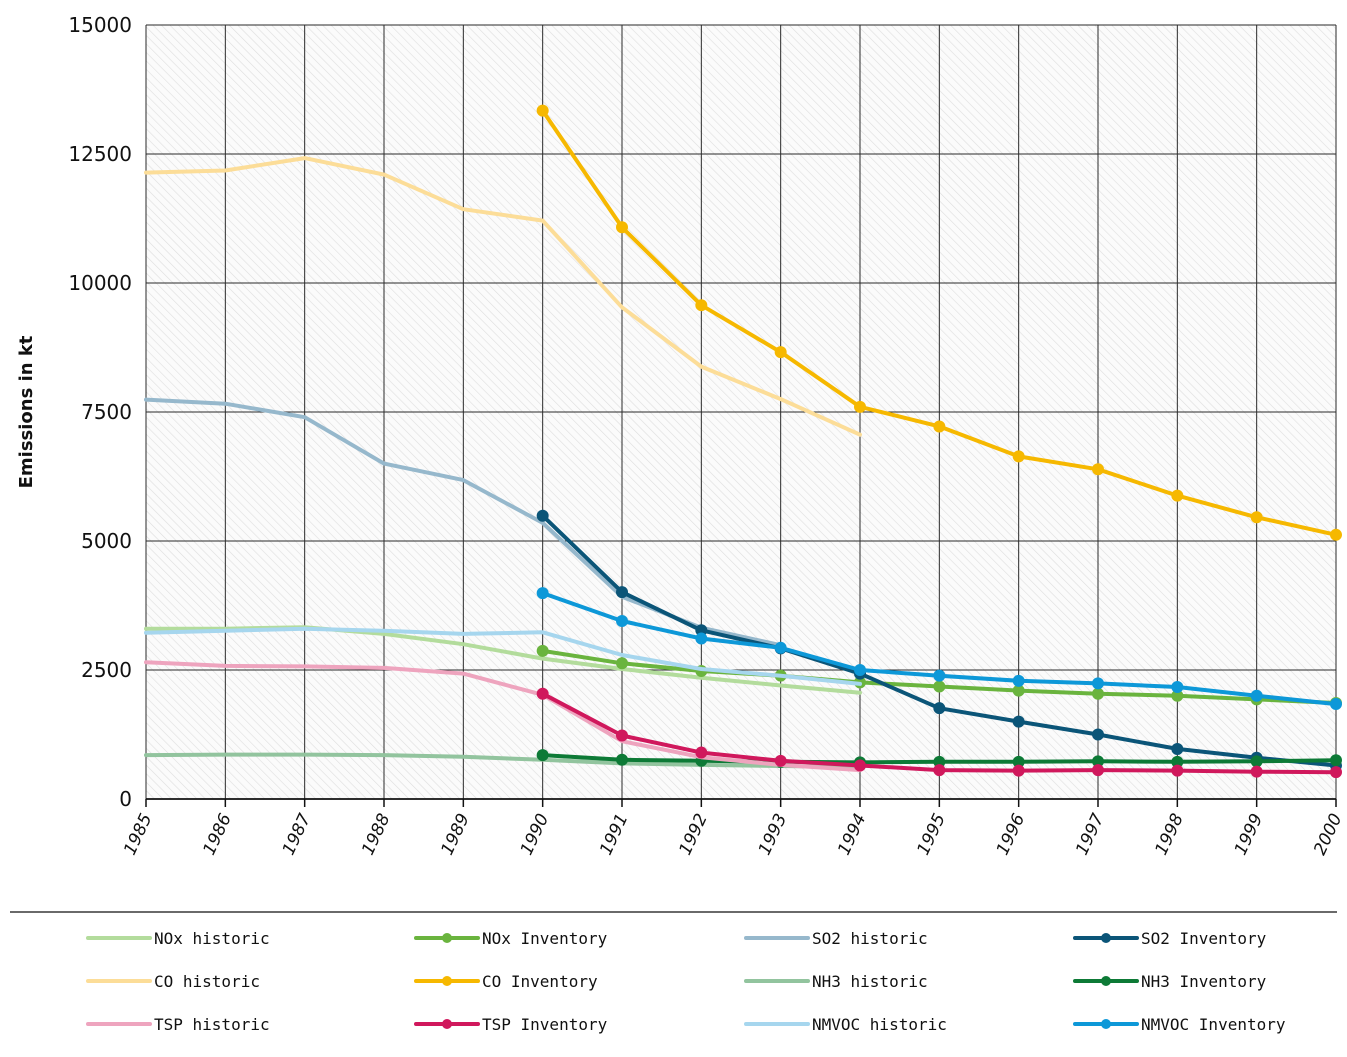  What do you see at coordinates (106, 670) in the screenshot?
I see `y-tick-label: 2500` at bounding box center [106, 670].